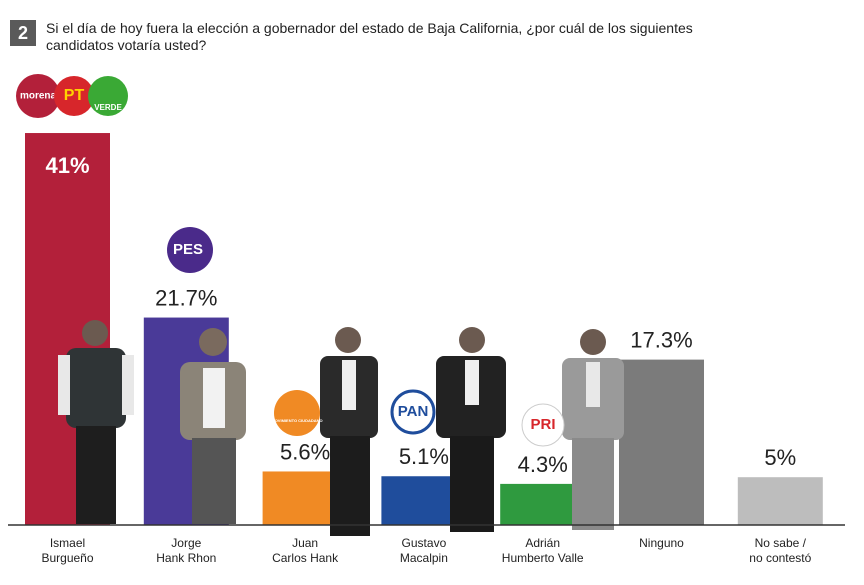  I want to click on value-label: 5.1%, so click(424, 456).